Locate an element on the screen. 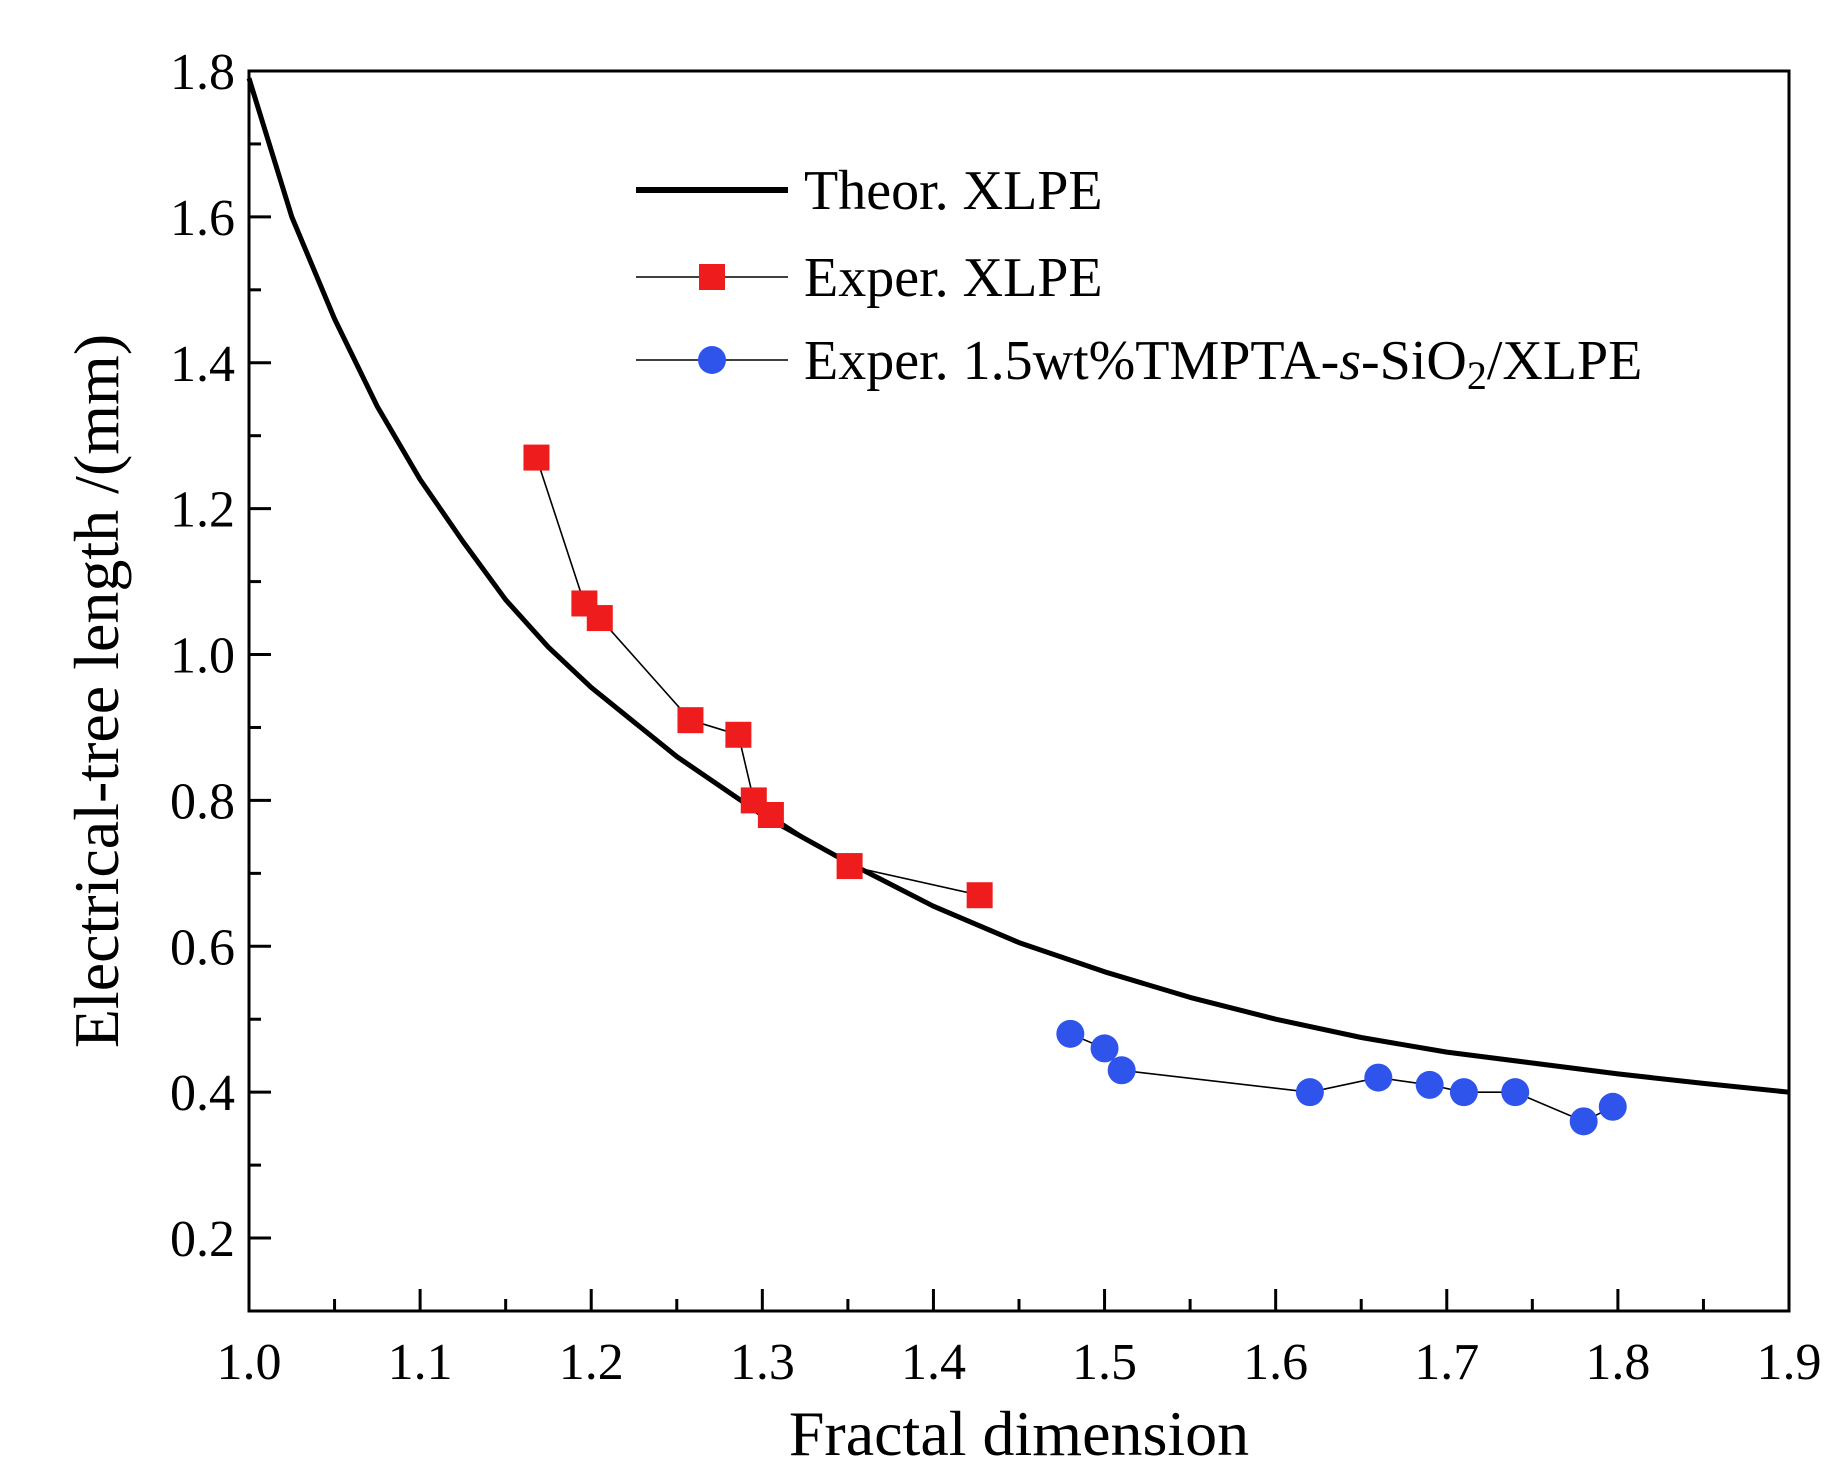 Image resolution: width=1840 pixels, height=1480 pixels. x-axis-title: Fractal dimension is located at coordinates (1019, 1433).